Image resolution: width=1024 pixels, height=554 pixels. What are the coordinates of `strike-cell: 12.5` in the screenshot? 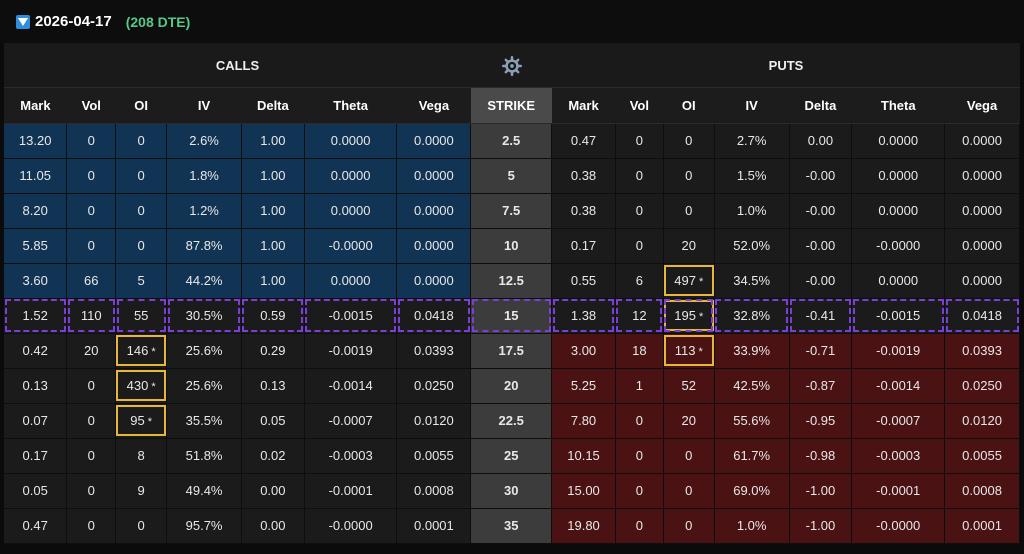 It's located at (511, 281).